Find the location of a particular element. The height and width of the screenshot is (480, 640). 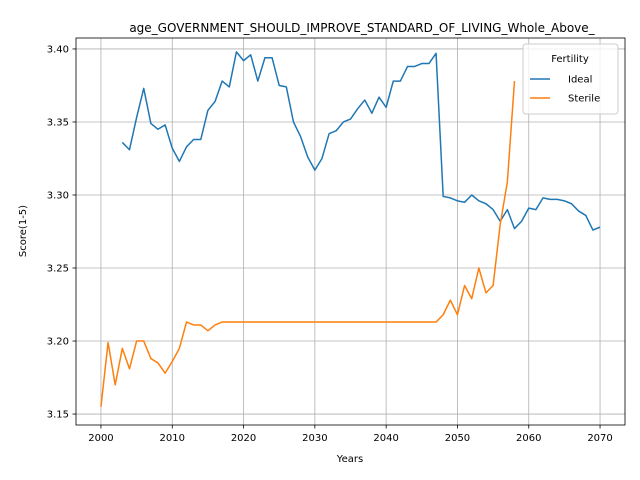

y-tick-label: 3.20 is located at coordinates (58, 342).